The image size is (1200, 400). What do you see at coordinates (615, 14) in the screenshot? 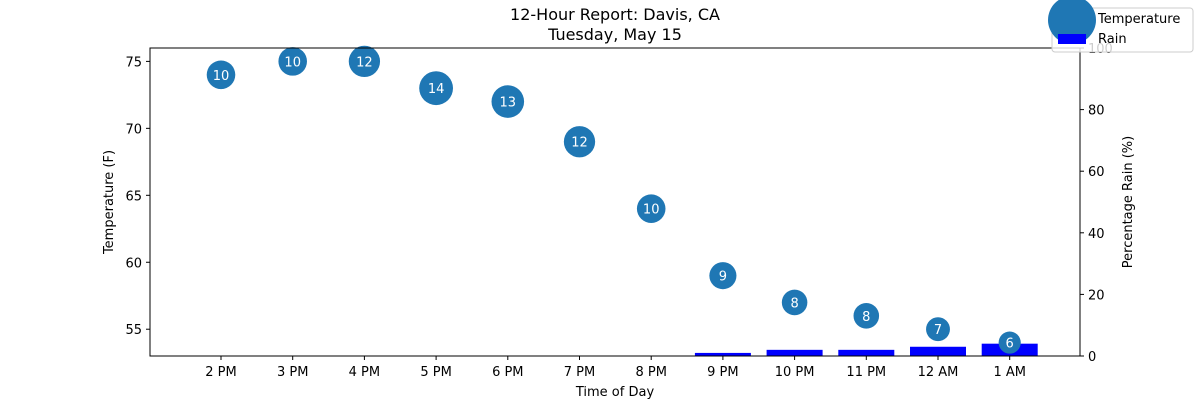
I see `chart-title: 12-Hour Report: Davis, CA` at bounding box center [615, 14].